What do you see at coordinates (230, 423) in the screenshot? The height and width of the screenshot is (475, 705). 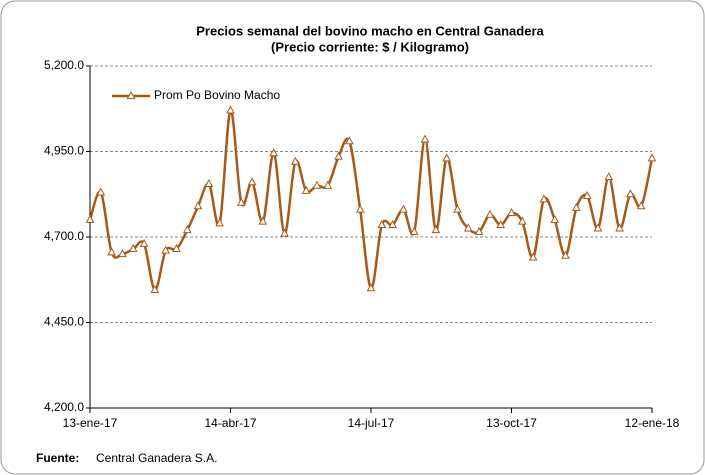 I see `x-tick-label: 14-abr-17` at bounding box center [230, 423].